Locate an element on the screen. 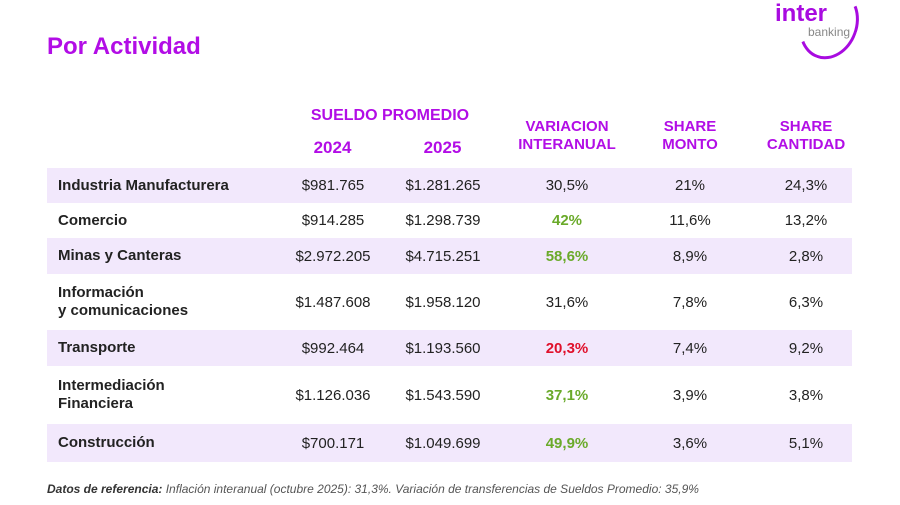  cell-s2024: $2.972.205 is located at coordinates (333, 256).